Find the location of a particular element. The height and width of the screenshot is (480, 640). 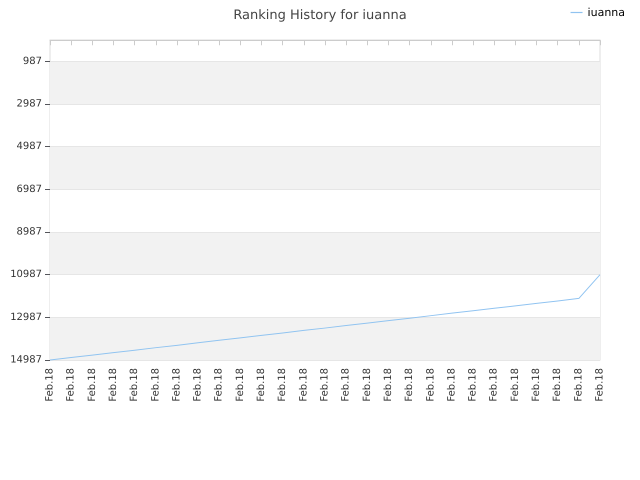

legend-label: iuanna is located at coordinates (606, 12).